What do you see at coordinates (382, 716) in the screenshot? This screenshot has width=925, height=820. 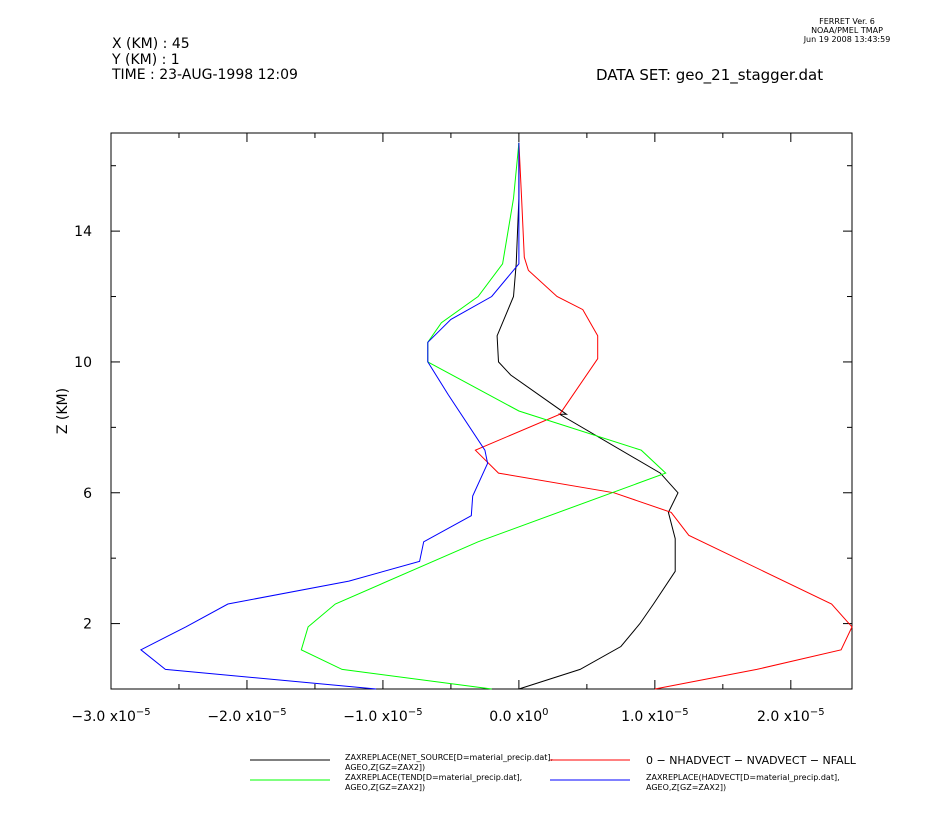 I see `x-tick-label: −1.0 x10⁻⁵` at bounding box center [382, 716].